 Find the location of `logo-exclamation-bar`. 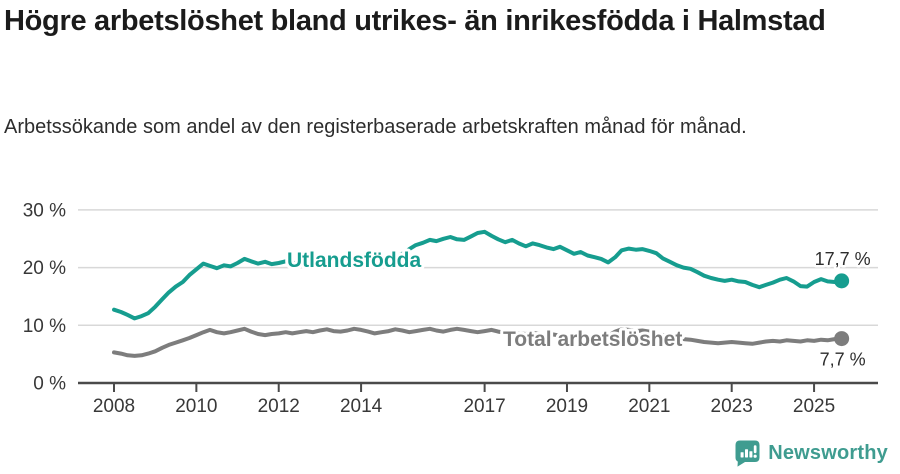

logo-exclamation-bar is located at coordinates (755, 449).